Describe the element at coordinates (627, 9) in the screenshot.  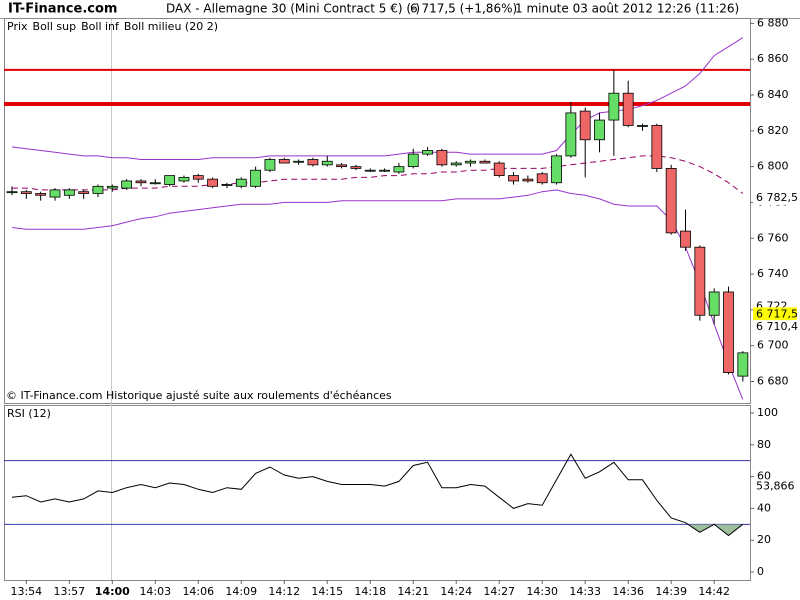
I see `period-info: 1 minute 03 août 2012 12:26 (11:26)` at that location.